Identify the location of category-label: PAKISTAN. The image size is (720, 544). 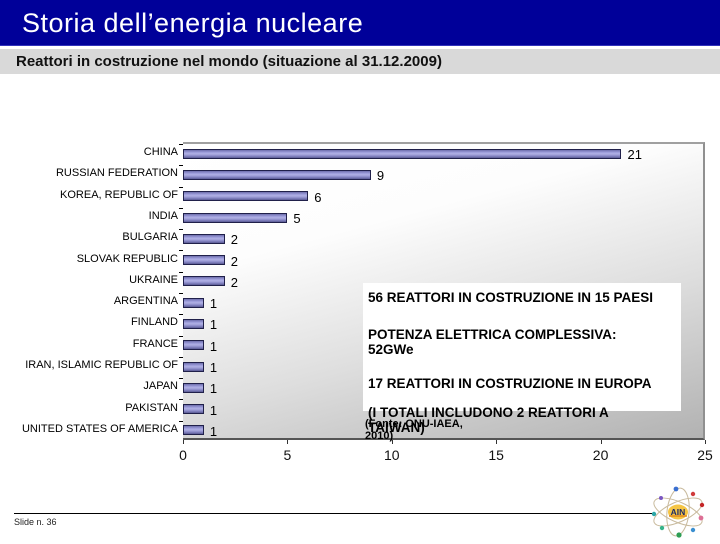
(151, 407).